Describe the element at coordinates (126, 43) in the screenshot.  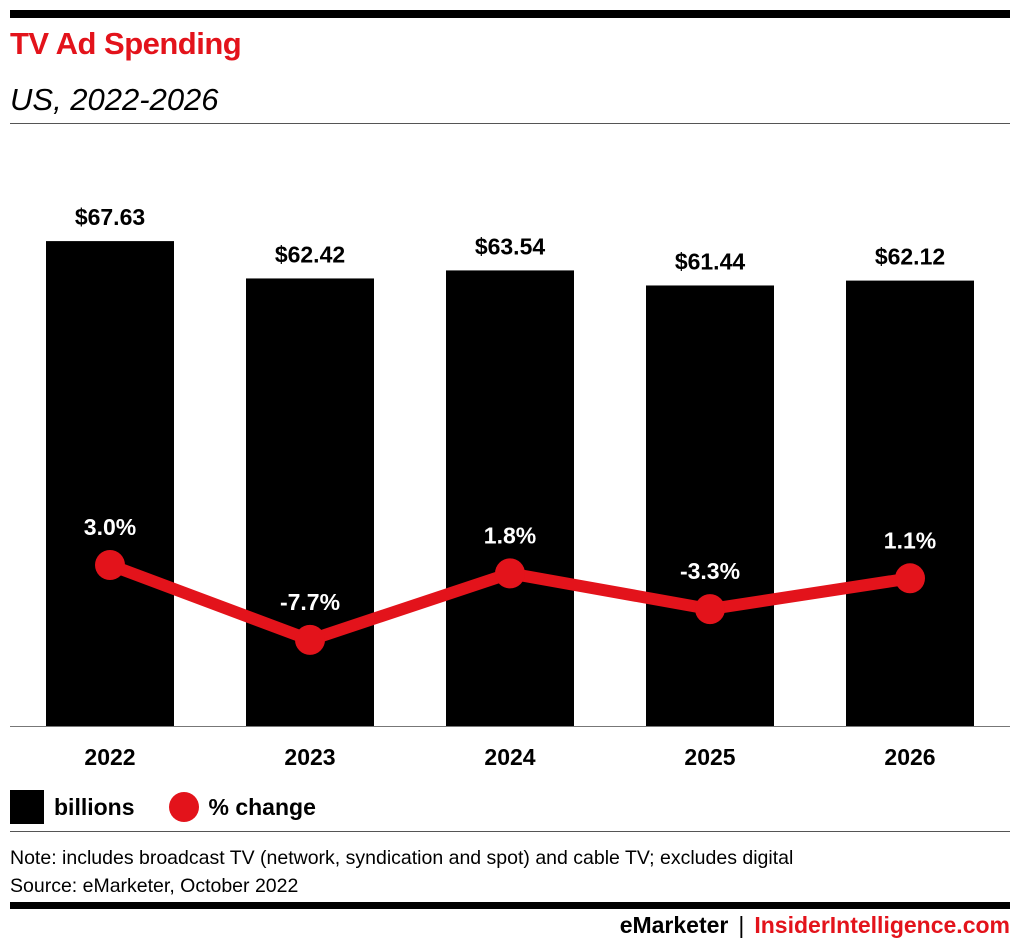
I see `chart-title: TV Ad Spending` at that location.